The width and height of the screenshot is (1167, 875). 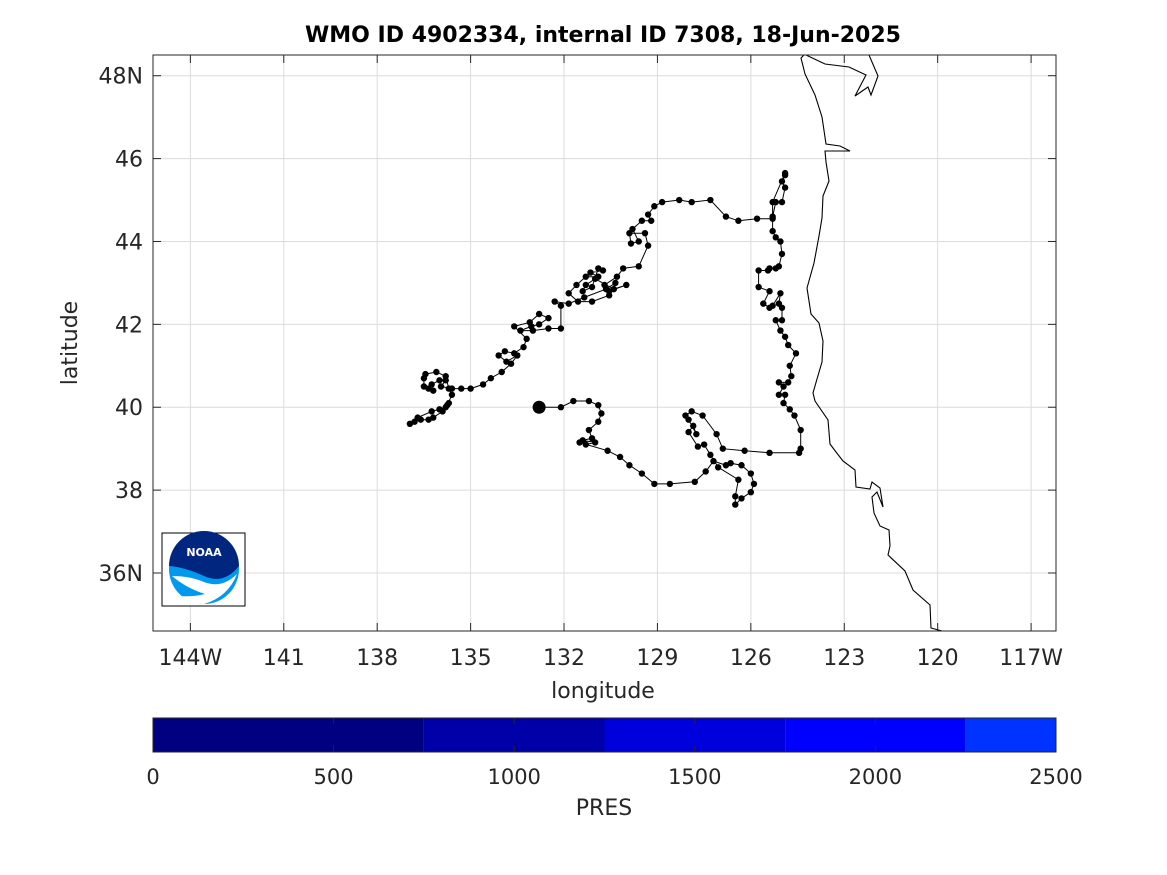 What do you see at coordinates (1031, 658) in the screenshot?
I see `x-tick-label: 117W` at bounding box center [1031, 658].